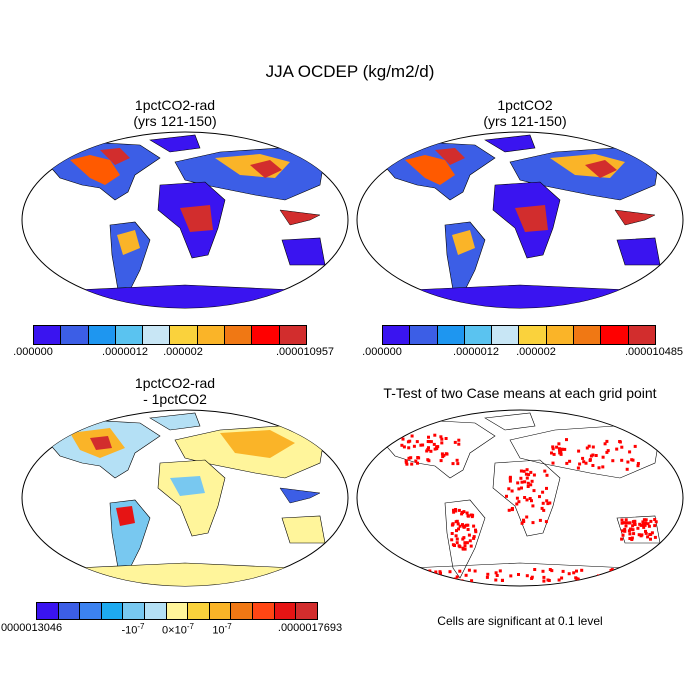 This screenshot has width=700, height=700. What do you see at coordinates (33, 352) in the screenshot?
I see `colorbar-label: .000000` at bounding box center [33, 352].